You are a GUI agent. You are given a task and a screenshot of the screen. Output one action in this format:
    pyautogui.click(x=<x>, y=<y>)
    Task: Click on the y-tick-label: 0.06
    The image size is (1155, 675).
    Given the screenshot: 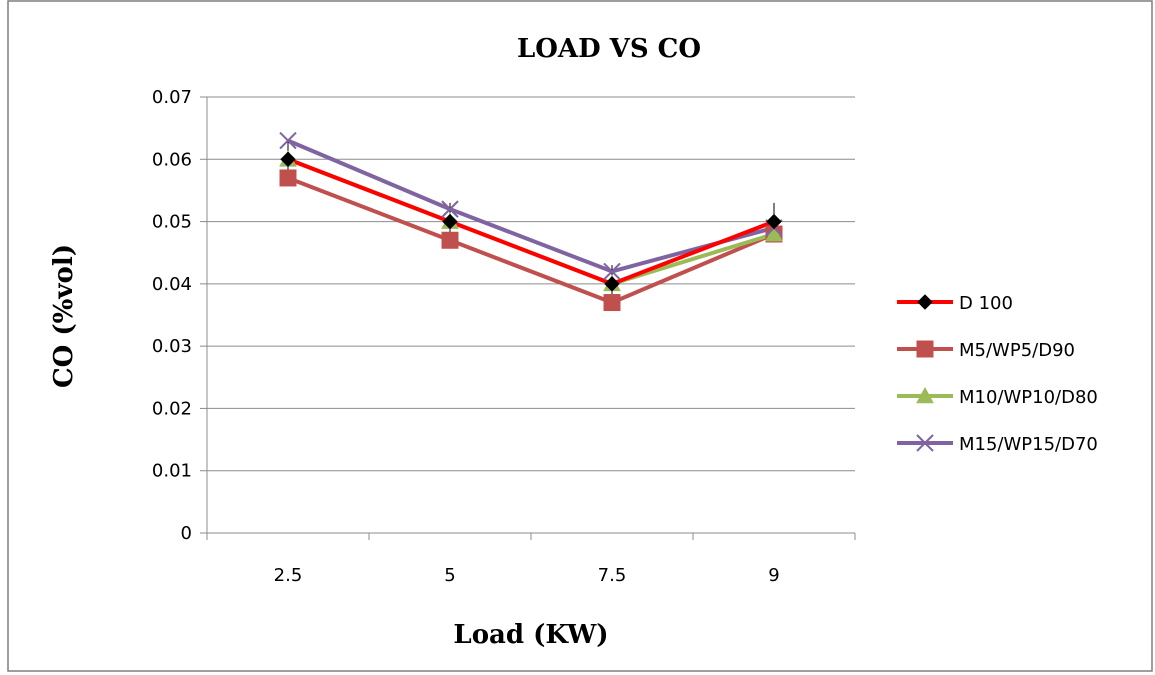 What is the action you would take?
    pyautogui.click(x=172, y=159)
    